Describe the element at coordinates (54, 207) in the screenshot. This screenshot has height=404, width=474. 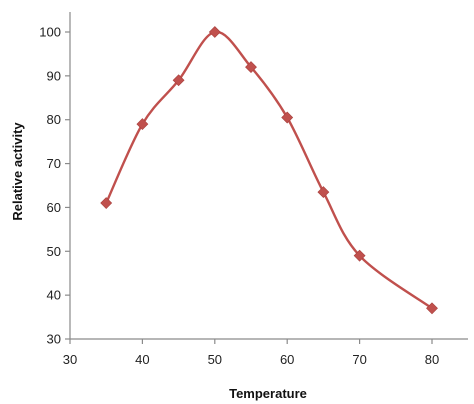
I see `y-tick-label: 60` at that location.